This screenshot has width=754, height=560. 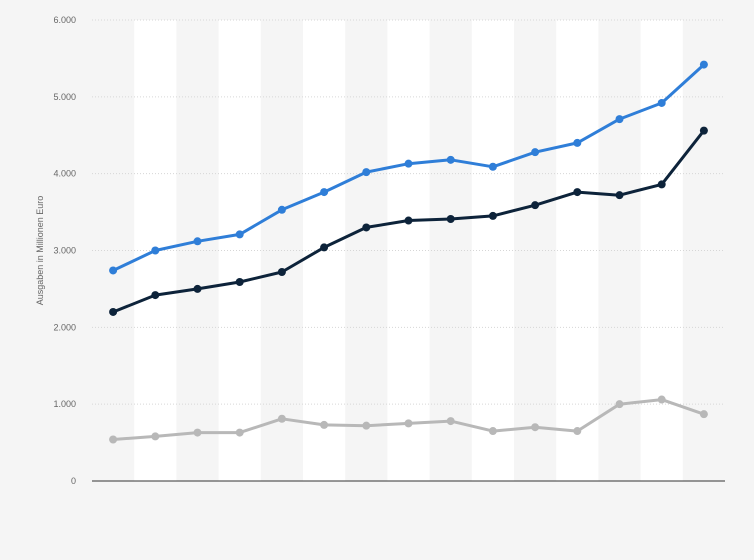 What do you see at coordinates (40, 251) in the screenshot?
I see `y-axis-title: Ausgaben in Millionen Euro` at bounding box center [40, 251].